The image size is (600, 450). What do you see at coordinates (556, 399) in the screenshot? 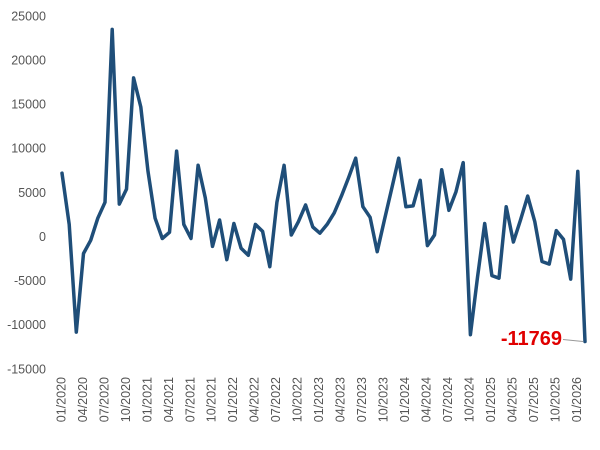
I see `x-tick-label: 10/2025` at bounding box center [556, 399].